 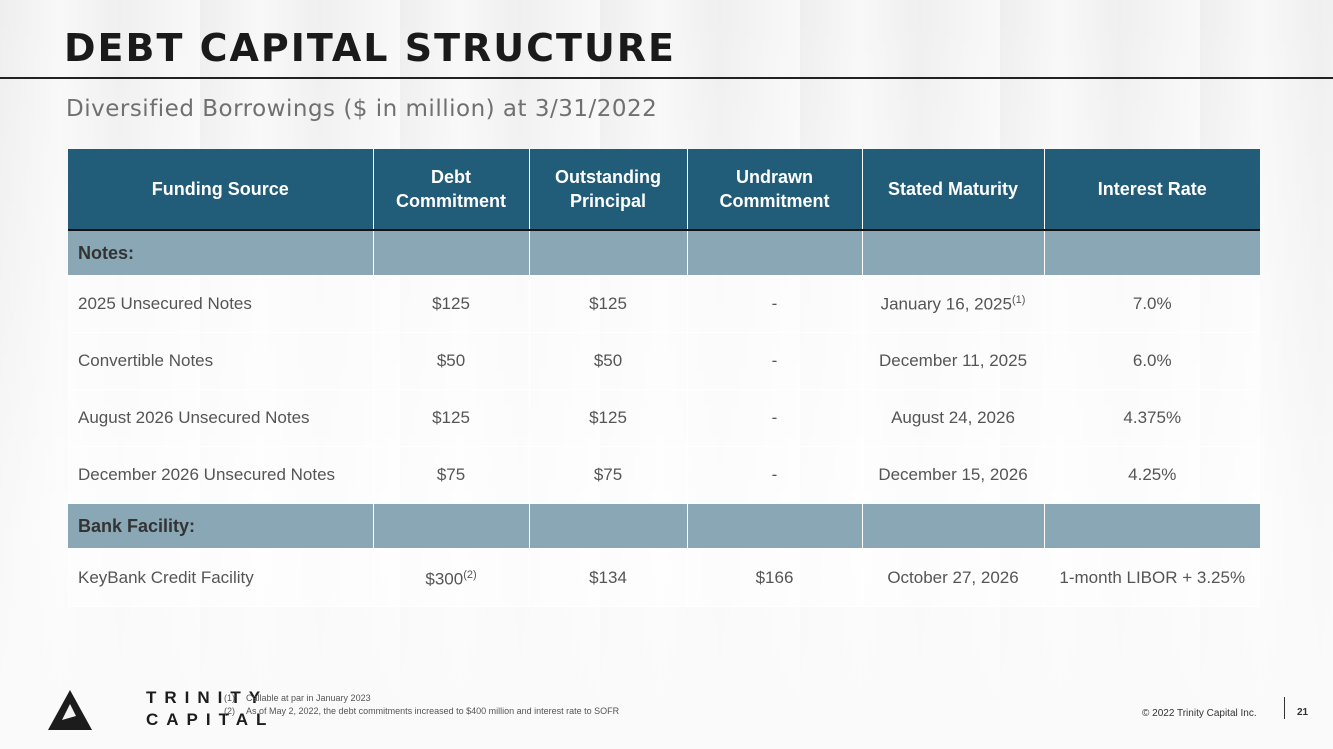 What do you see at coordinates (210, 719) in the screenshot?
I see `logo-line2: CAPITAL` at bounding box center [210, 719].